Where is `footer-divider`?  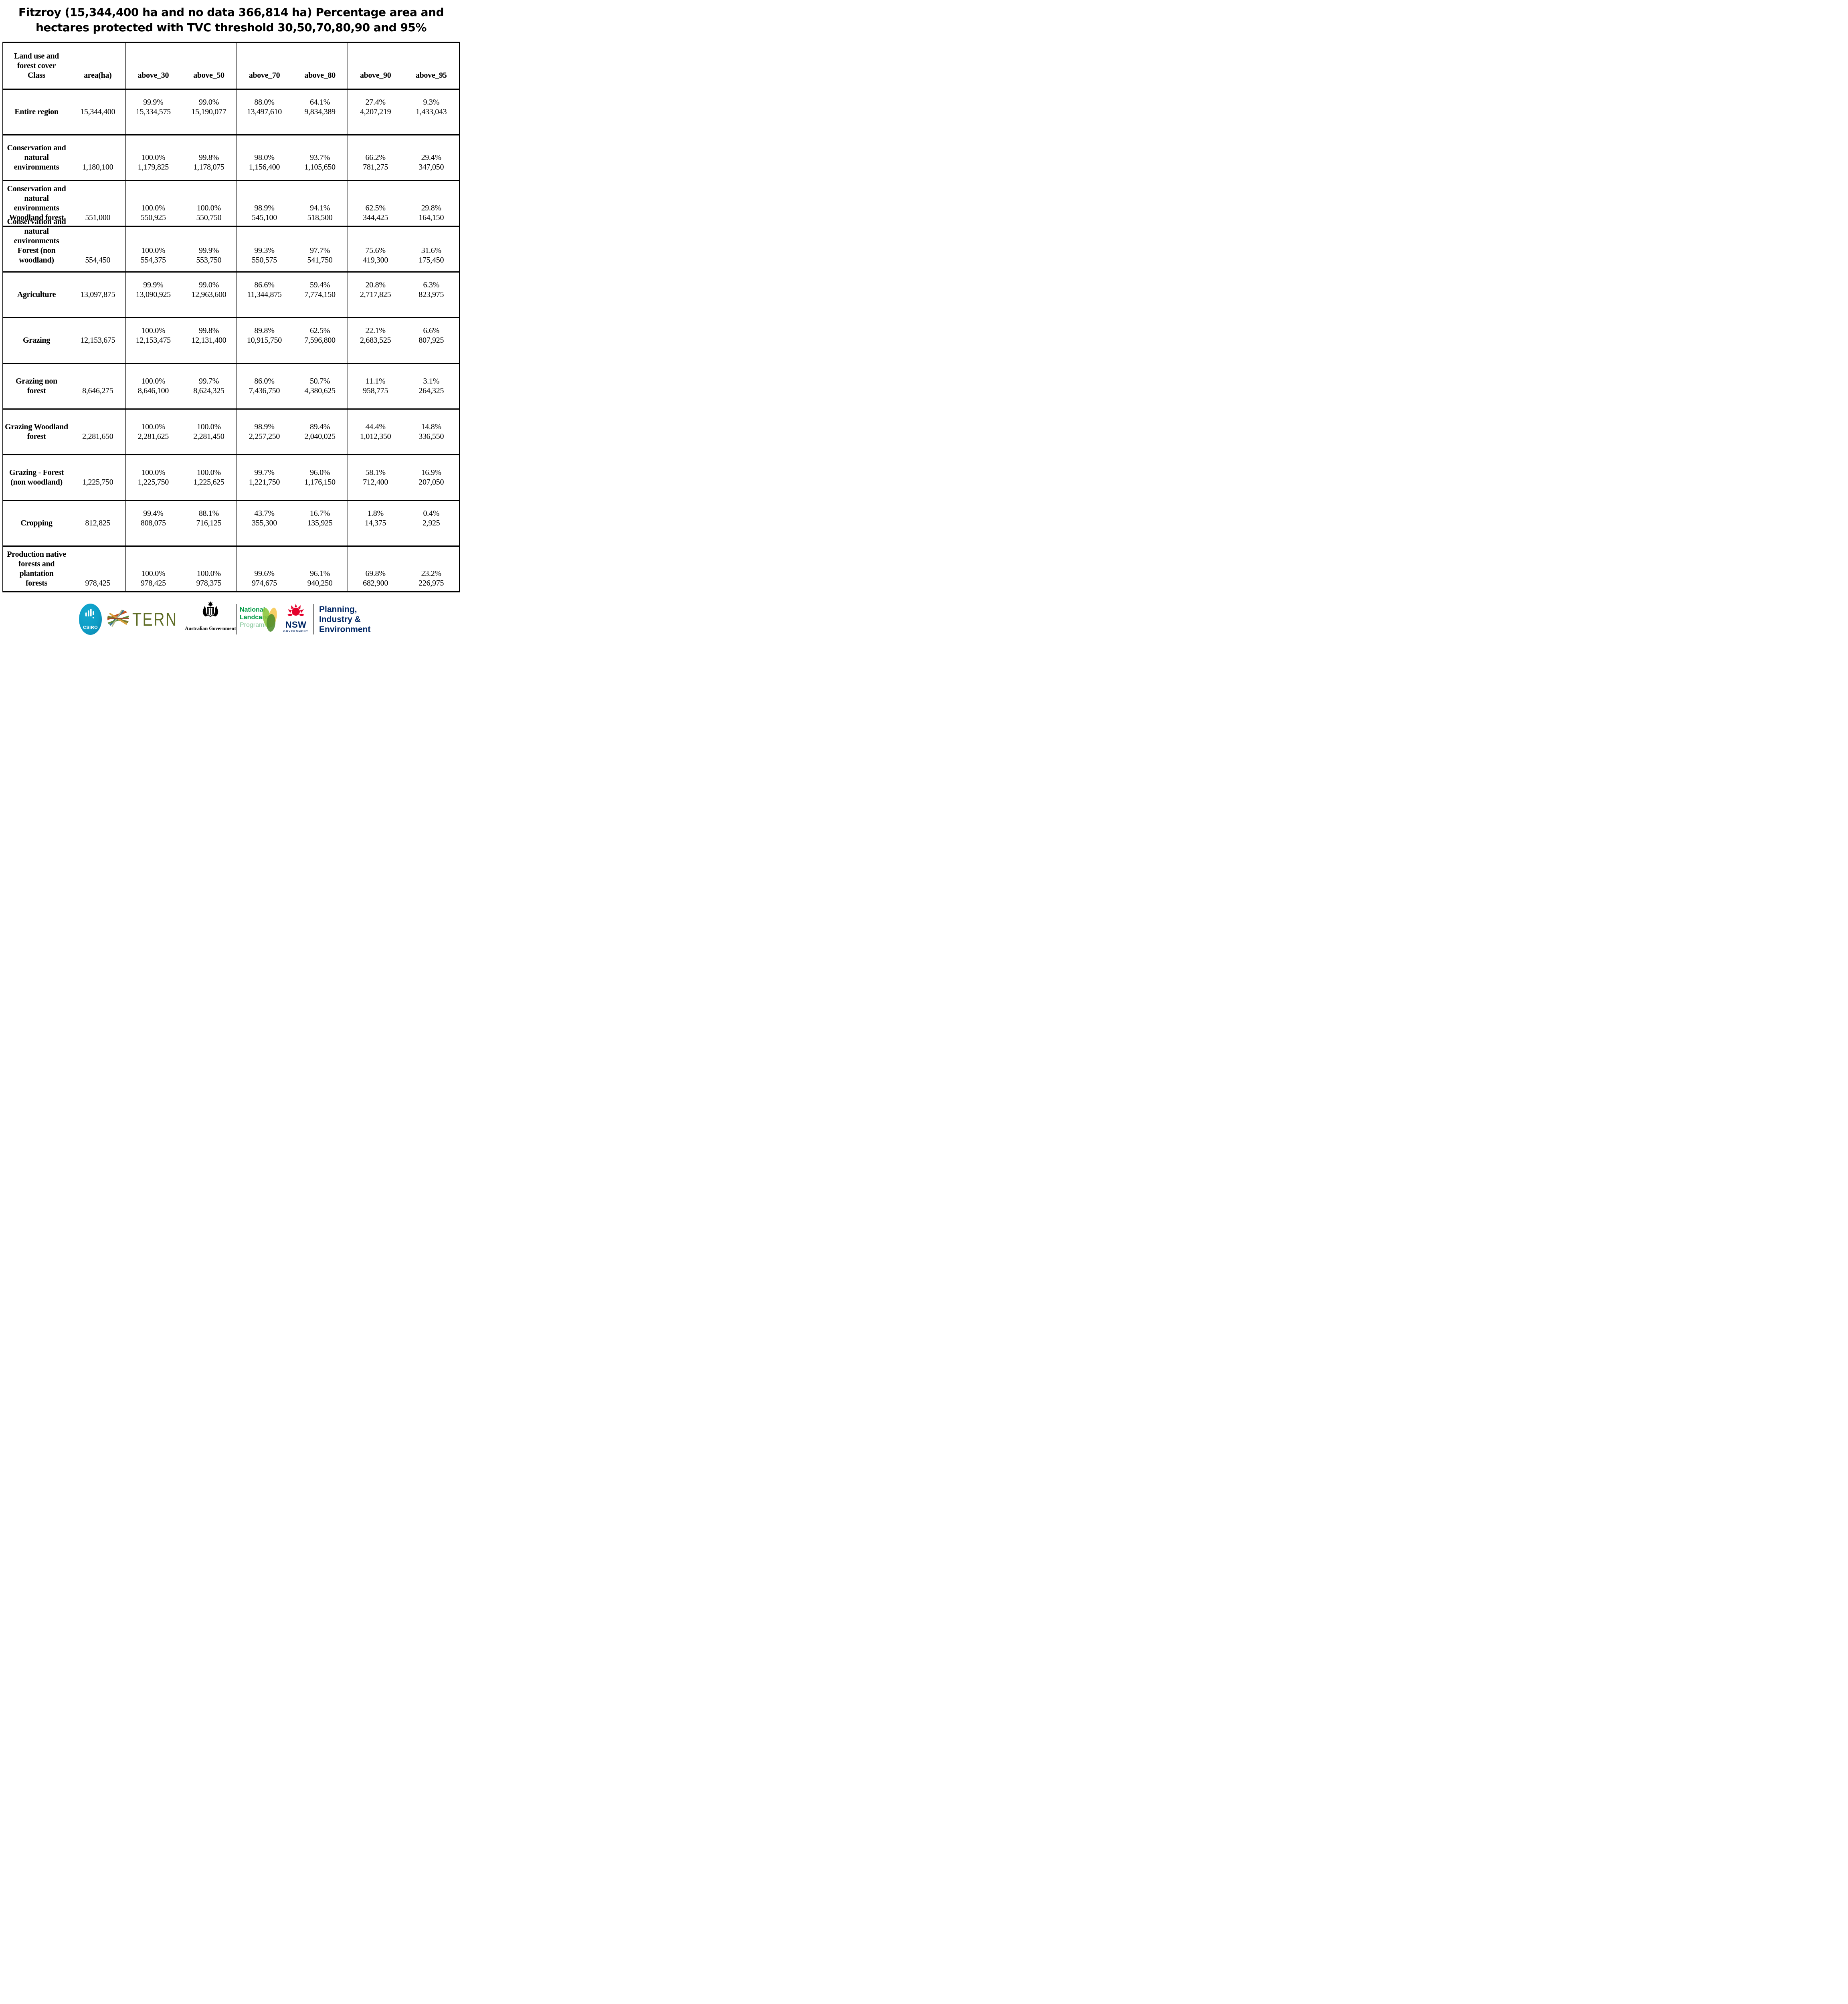
footer-divider is located at coordinates (313, 619).